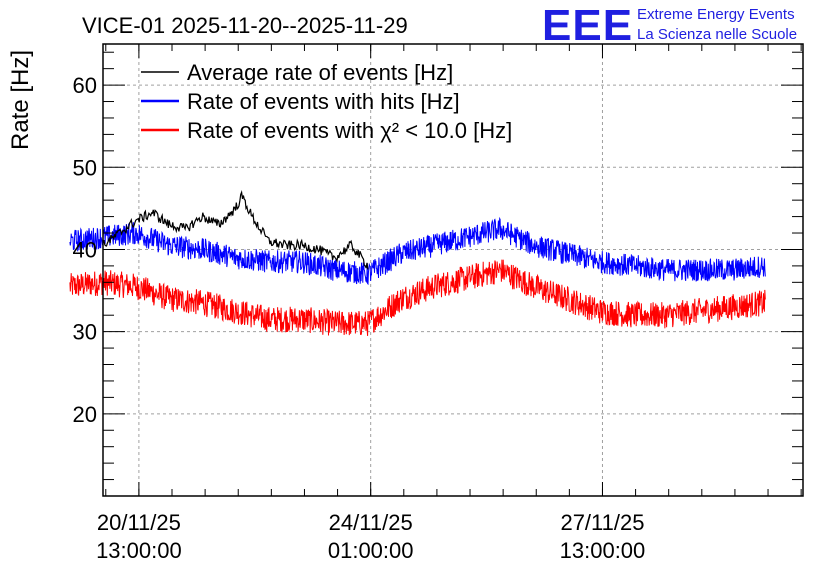 This screenshot has width=836, height=572. Describe the element at coordinates (85, 332) in the screenshot. I see `y-tick-label: 30` at that location.